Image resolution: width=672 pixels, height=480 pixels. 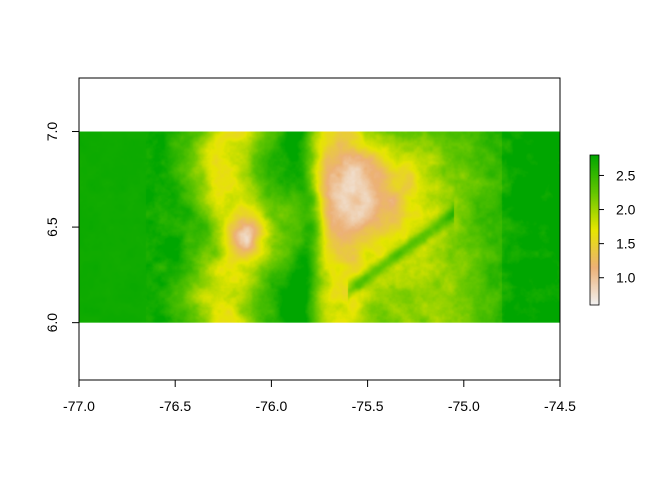 What do you see at coordinates (175, 406) in the screenshot?
I see `x-tick-label: -76.5` at bounding box center [175, 406].